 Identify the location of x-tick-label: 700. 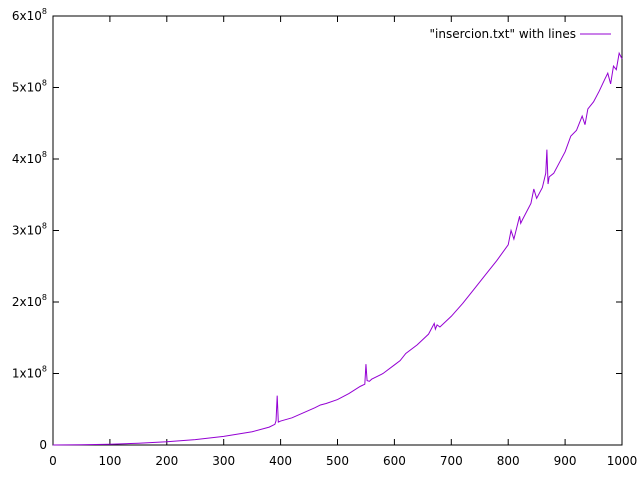
(451, 461).